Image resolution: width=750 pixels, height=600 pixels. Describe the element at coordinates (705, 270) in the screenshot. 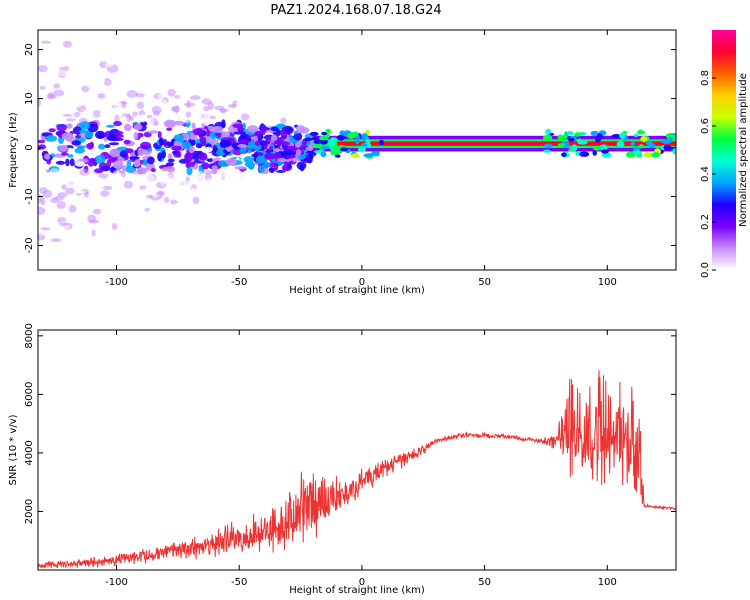

I see `colorbar-tick-label: 0.0` at that location.